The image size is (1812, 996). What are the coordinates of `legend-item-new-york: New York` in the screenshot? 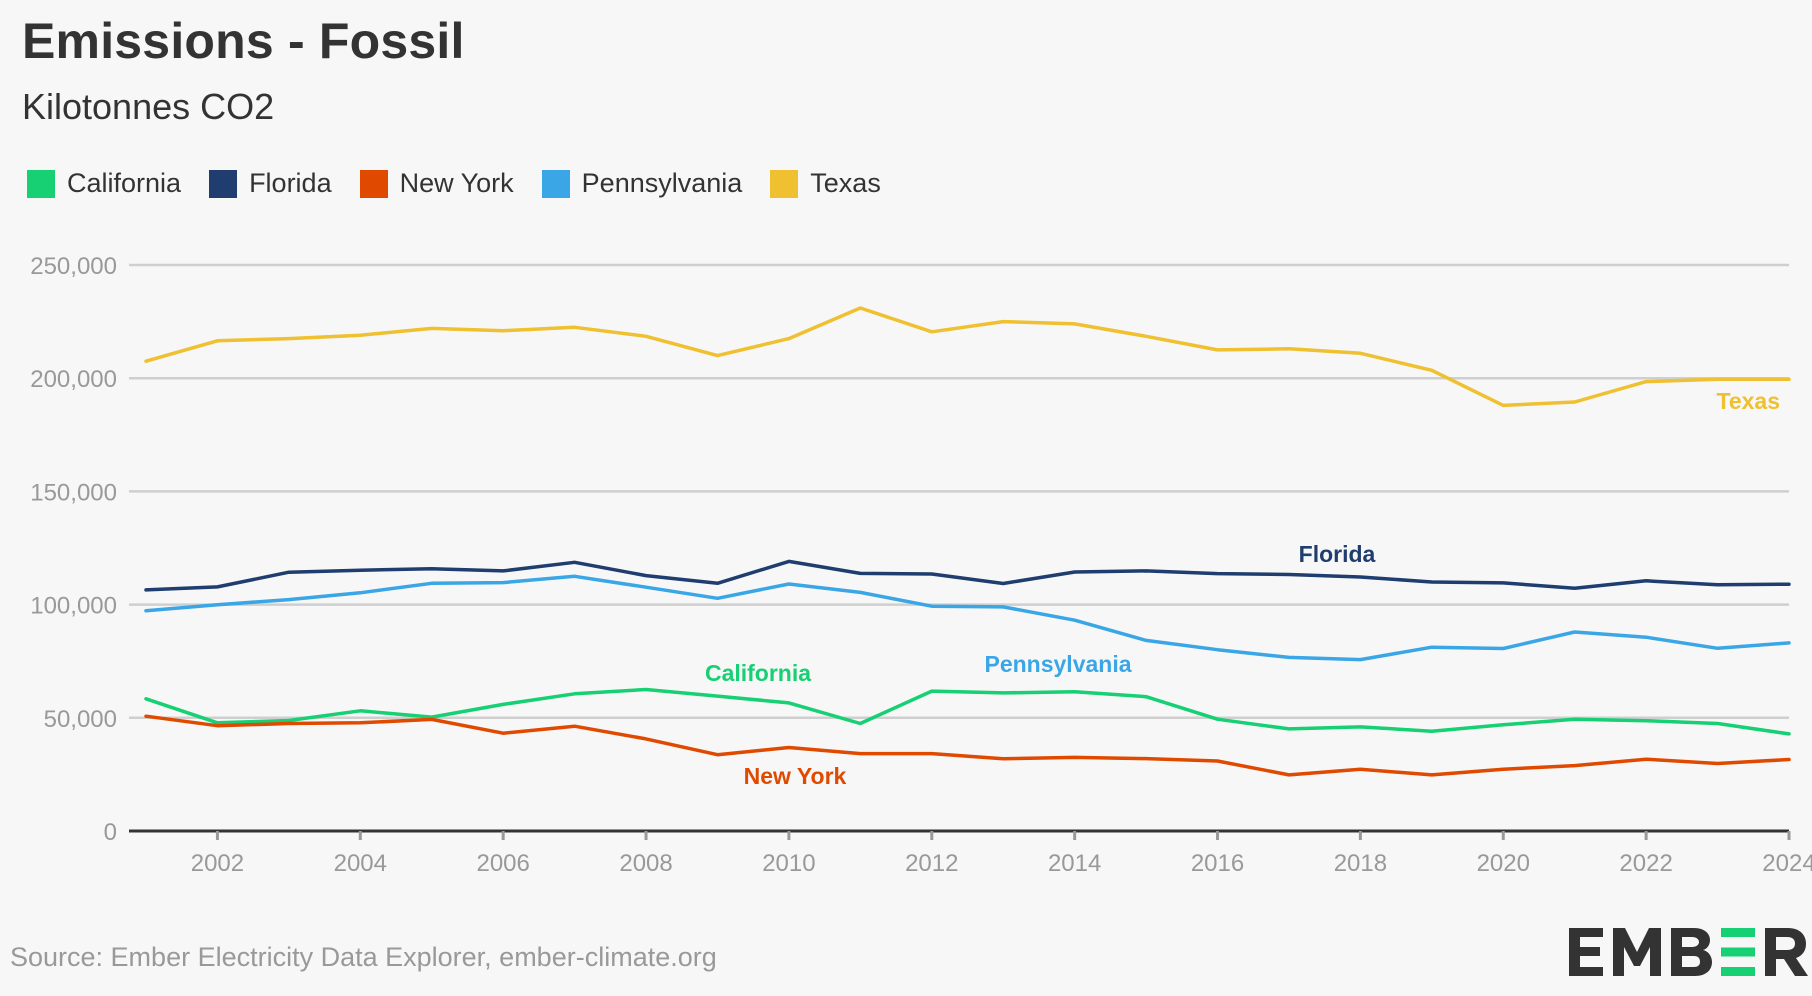 It's located at (436, 183).